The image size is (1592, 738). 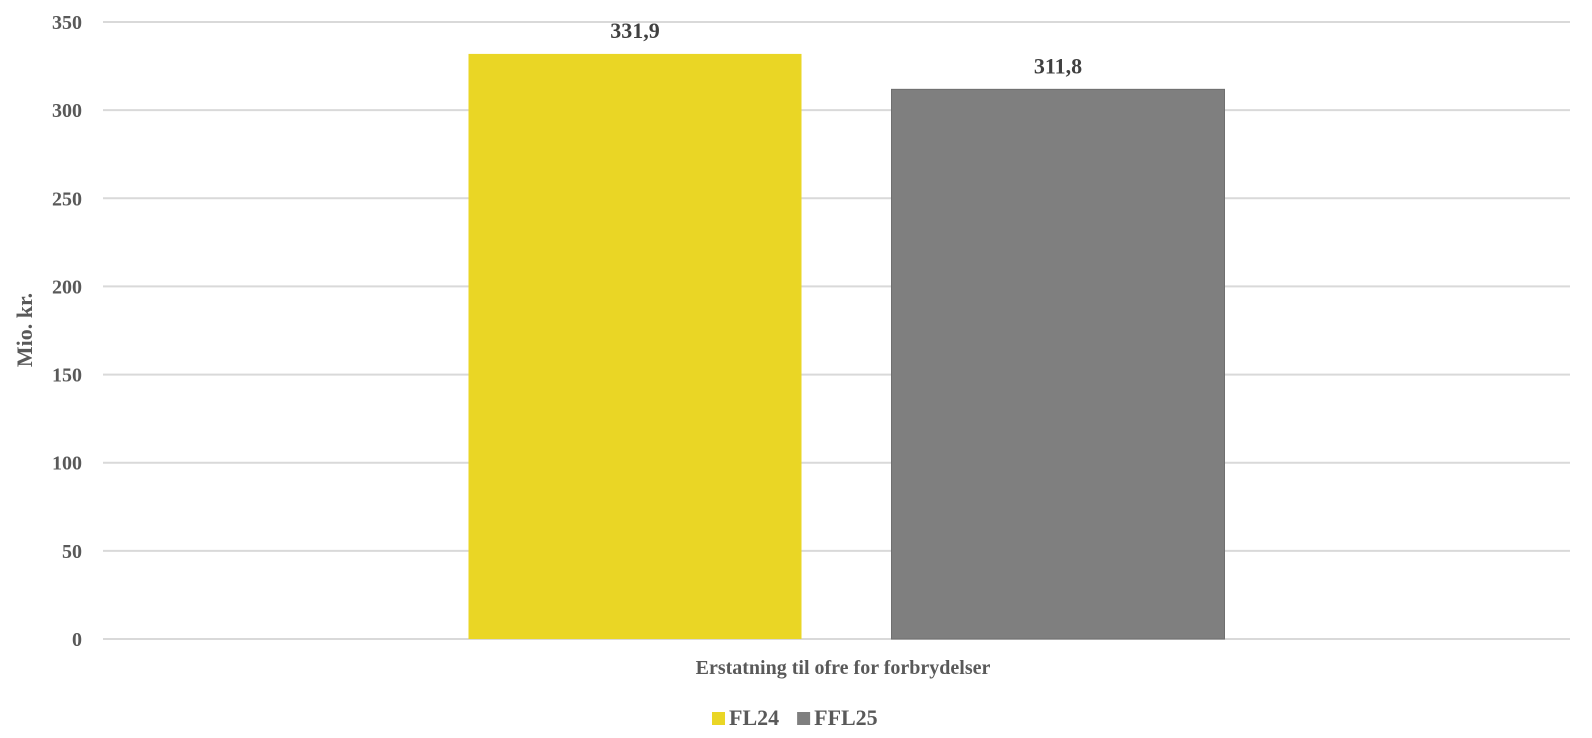 What do you see at coordinates (24, 330) in the screenshot?
I see `y-axis-title: Mio. kr.` at bounding box center [24, 330].